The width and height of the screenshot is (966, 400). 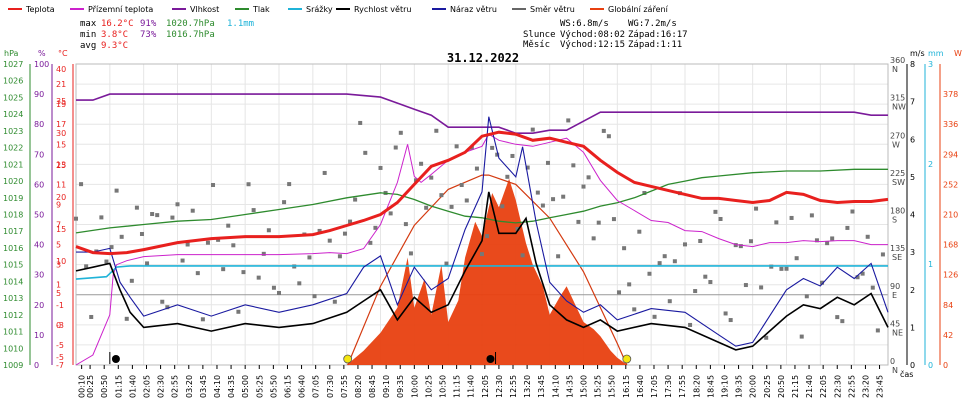 What do you see at coordinates (61, 101) in the screenshot?
I see `temp-extra-label: 35` at bounding box center [61, 101].